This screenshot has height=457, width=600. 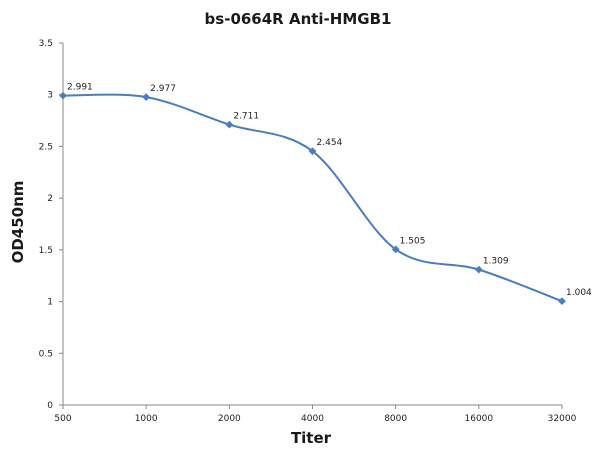 What do you see at coordinates (395, 419) in the screenshot?
I see `x-tick-label: 8000` at bounding box center [395, 419].